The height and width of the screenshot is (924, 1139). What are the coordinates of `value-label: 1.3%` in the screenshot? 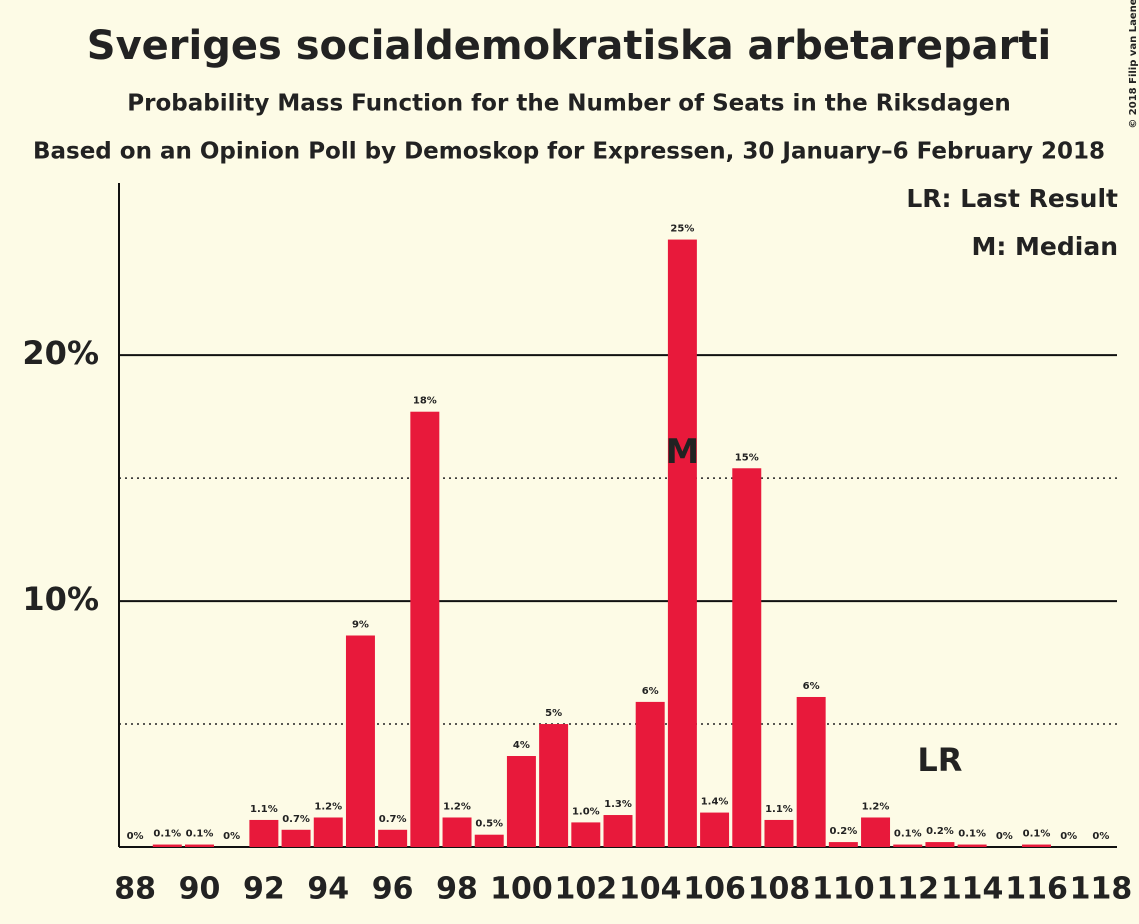 It's located at (618, 804).